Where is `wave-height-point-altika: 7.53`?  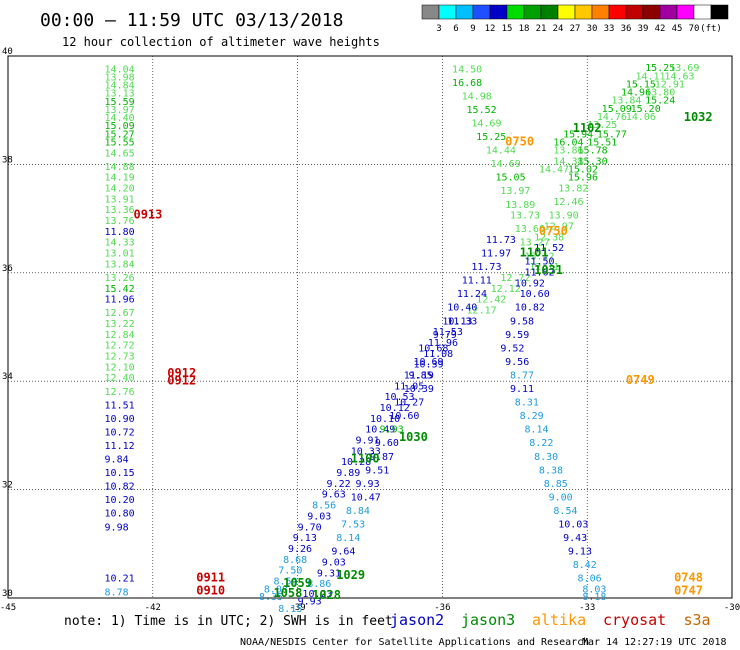 wave-height-point-altika: 7.53 is located at coordinates (353, 525).